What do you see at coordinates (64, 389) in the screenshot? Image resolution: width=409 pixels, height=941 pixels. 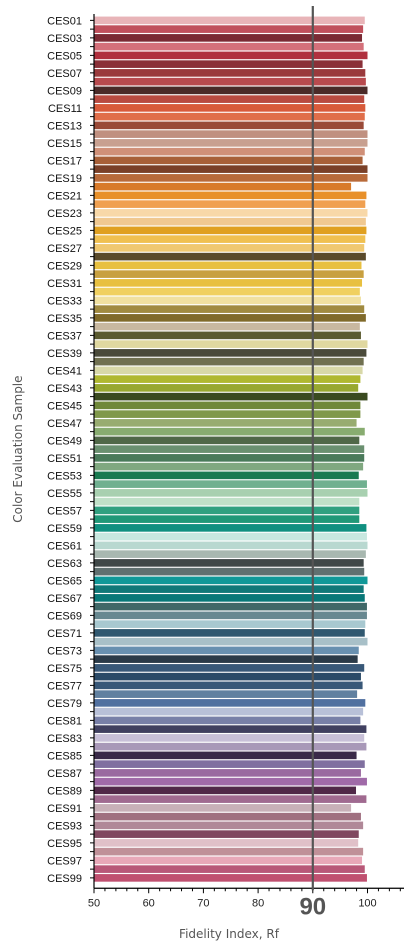 I see `category-label-ces43: CES43` at bounding box center [64, 389].